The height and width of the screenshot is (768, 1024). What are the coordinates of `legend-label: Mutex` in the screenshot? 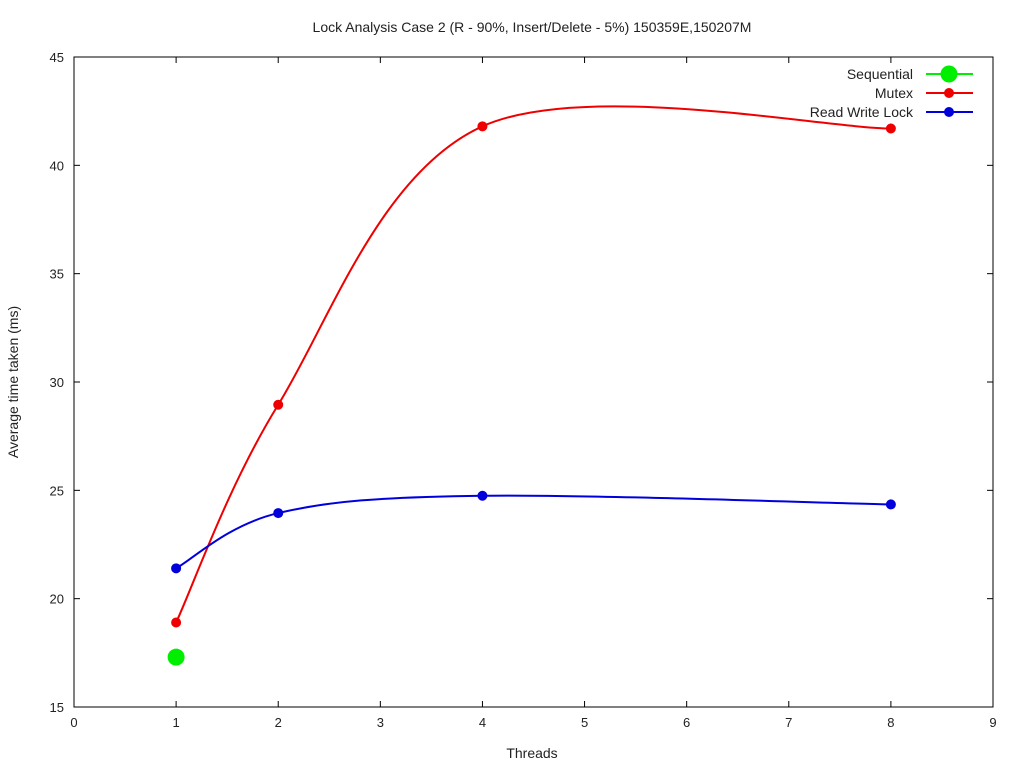 It's located at (894, 93).